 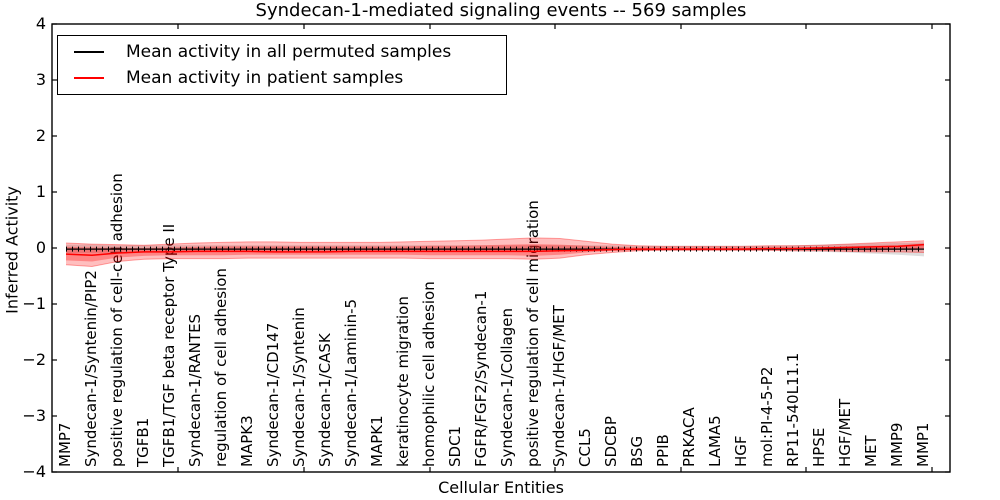 I want to click on legend-label-permuted: Mean activity in all permuted samples, so click(x=289, y=52).